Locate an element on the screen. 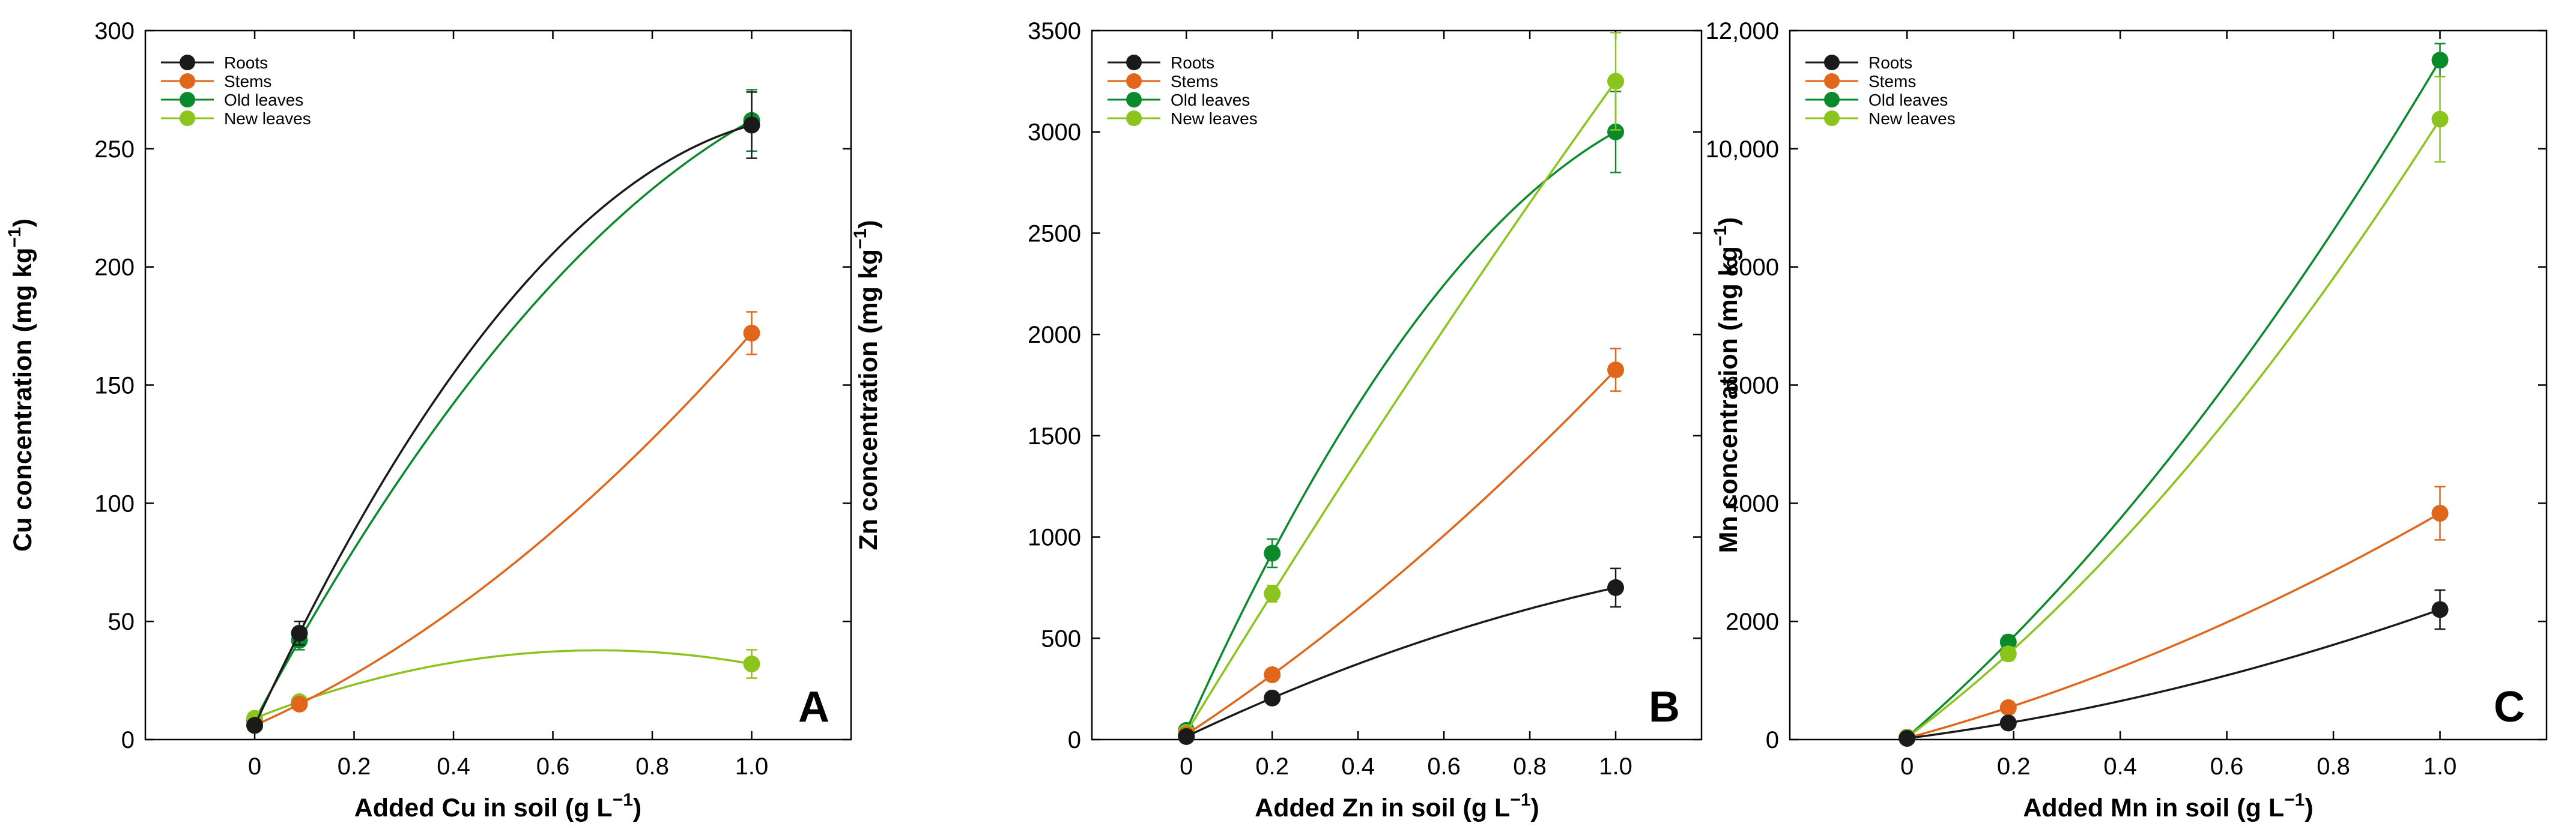 This screenshot has height=838, width=2576. y-axis-label-close: ) is located at coordinates (868, 224).